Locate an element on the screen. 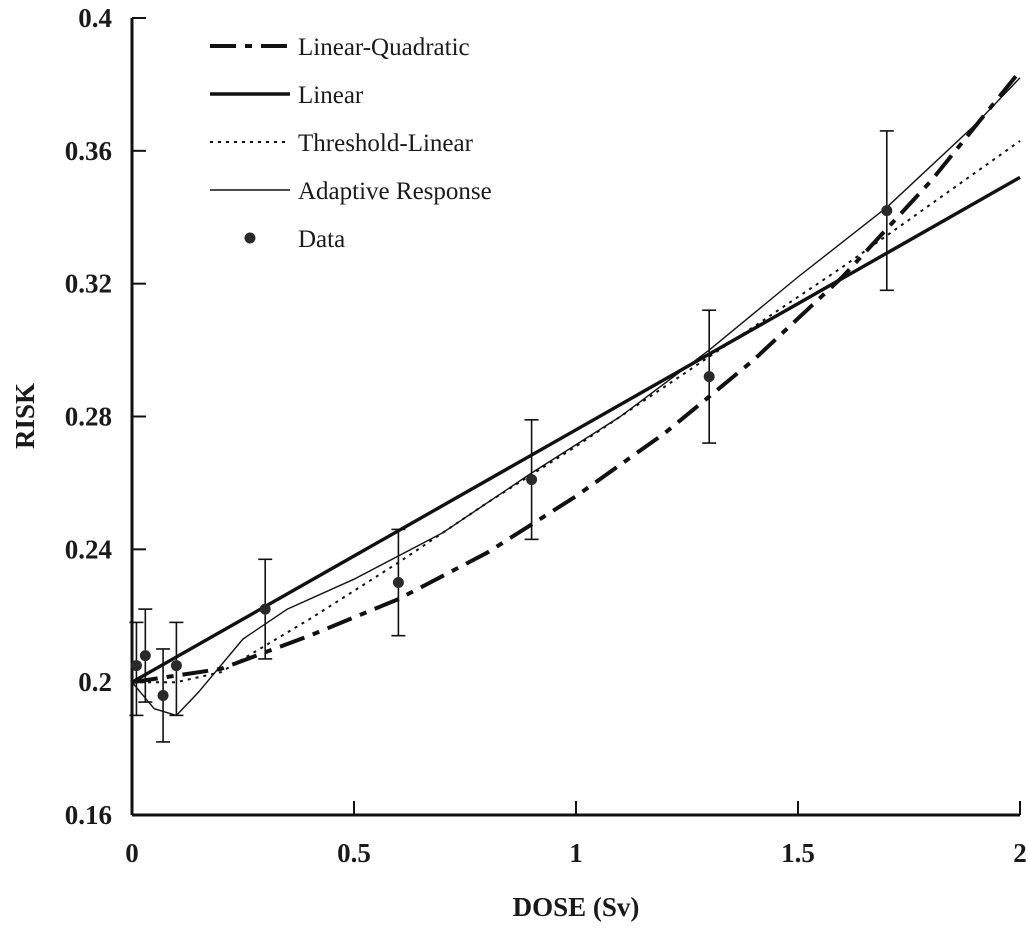 Image resolution: width=1028 pixels, height=932 pixels. y-tick-label: 0.24 is located at coordinates (88, 549).